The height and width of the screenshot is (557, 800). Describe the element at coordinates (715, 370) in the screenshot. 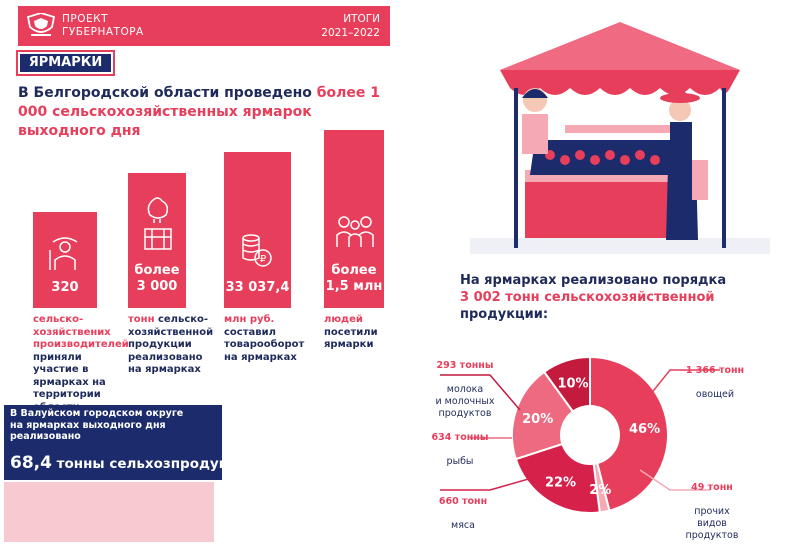

I see `pie-label-vegetables-amount: 1 366 тонн` at that location.